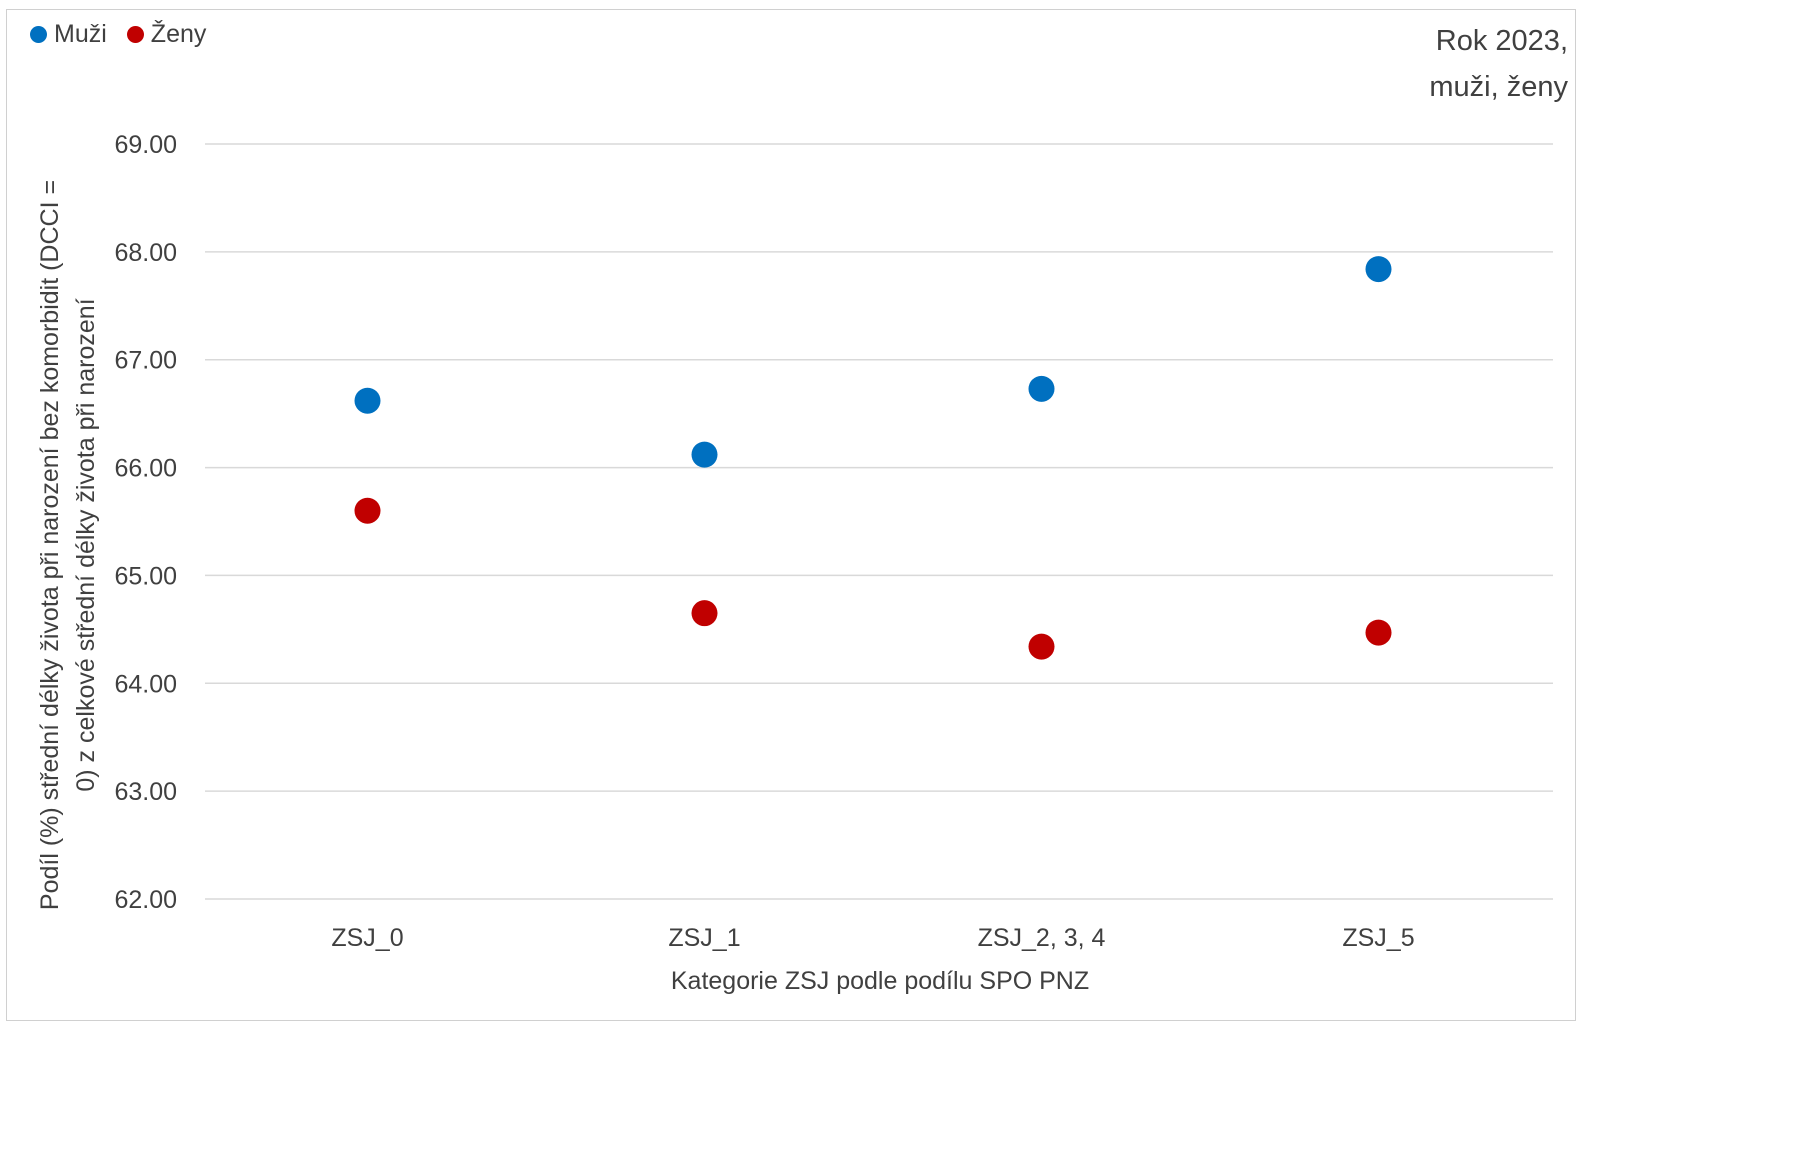  Describe the element at coordinates (880, 981) in the screenshot. I see `x-axis-title: Kategorie ZSJ podle podílu SPO PNZ` at that location.